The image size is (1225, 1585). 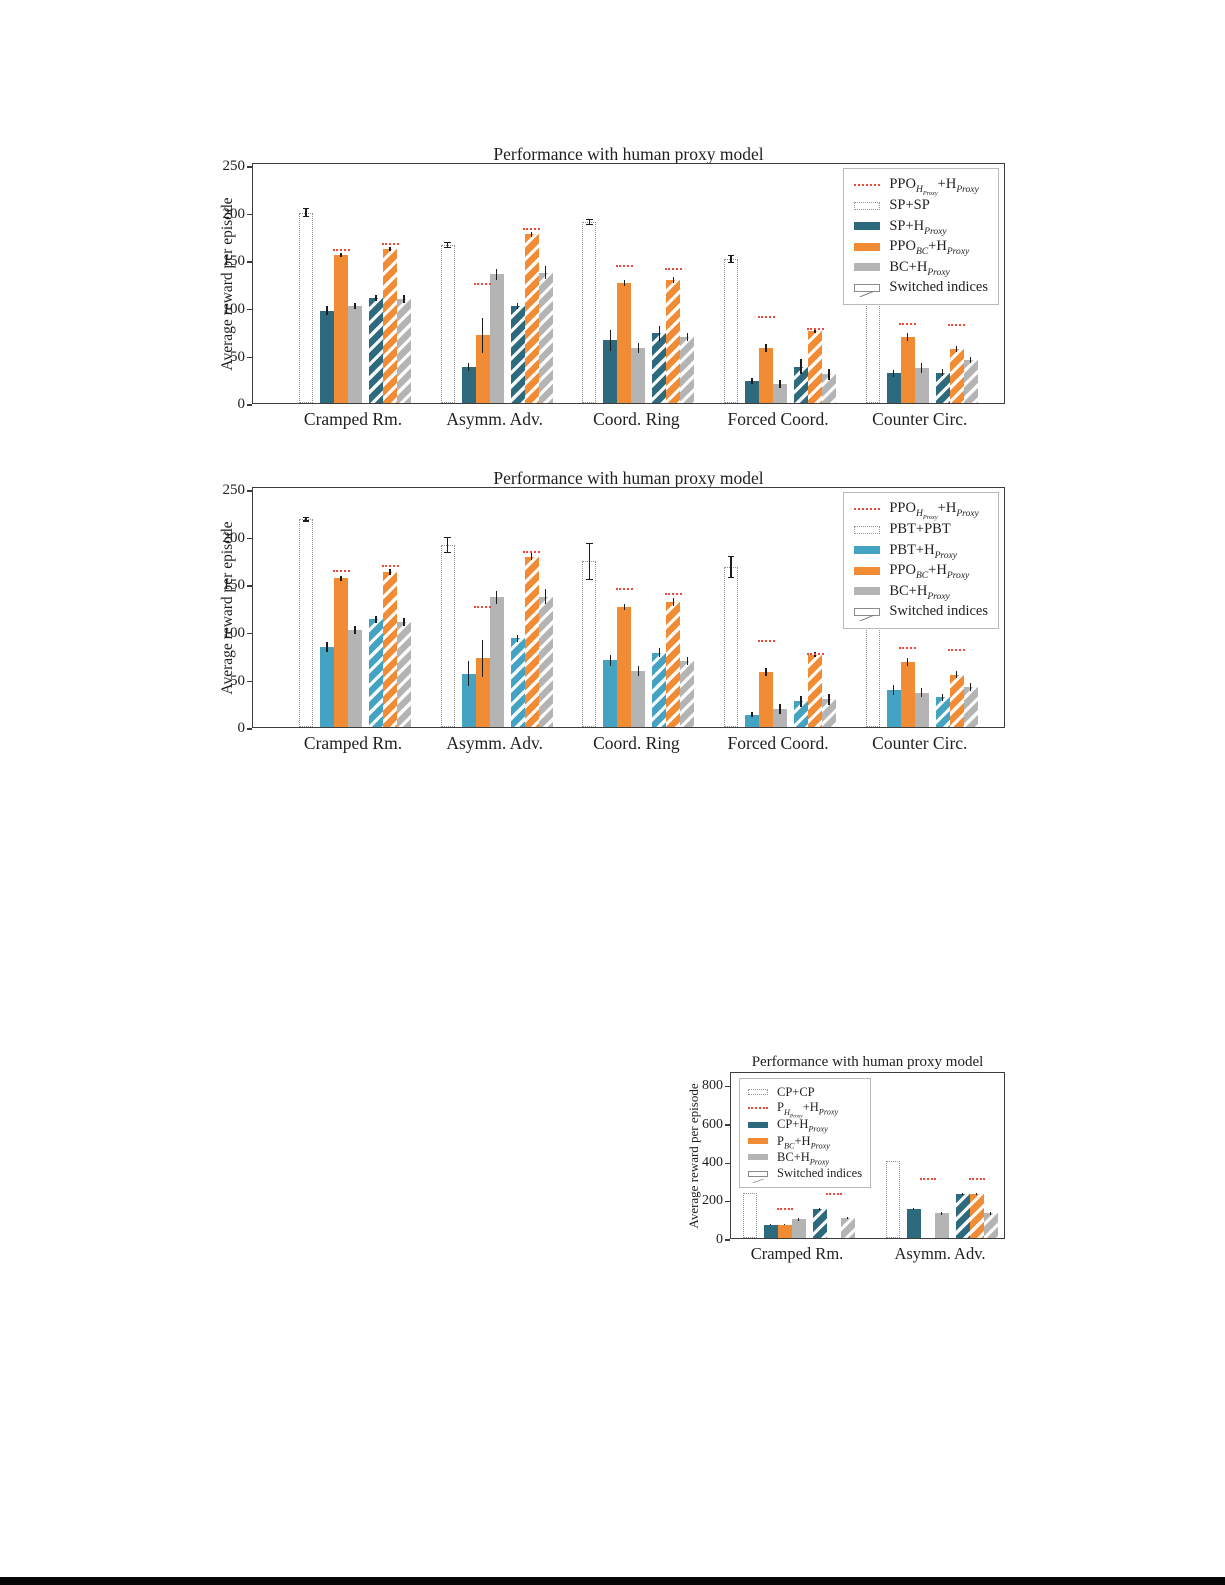 I want to click on legend-label: PBC+HProxy, so click(x=803, y=1142).